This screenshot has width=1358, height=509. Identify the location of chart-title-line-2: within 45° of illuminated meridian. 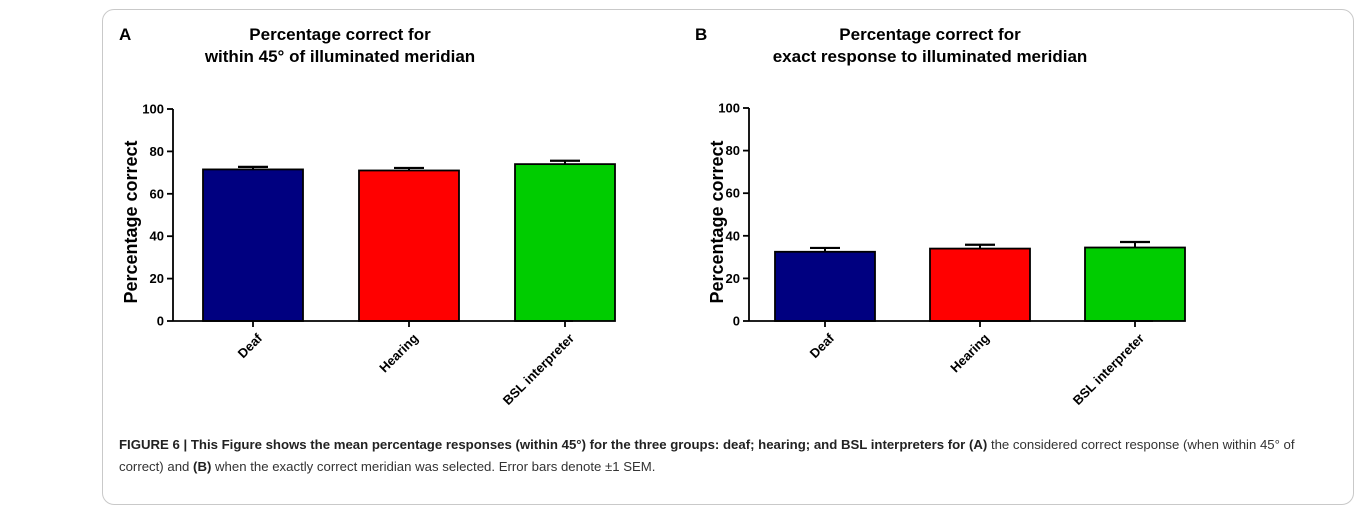
(339, 56).